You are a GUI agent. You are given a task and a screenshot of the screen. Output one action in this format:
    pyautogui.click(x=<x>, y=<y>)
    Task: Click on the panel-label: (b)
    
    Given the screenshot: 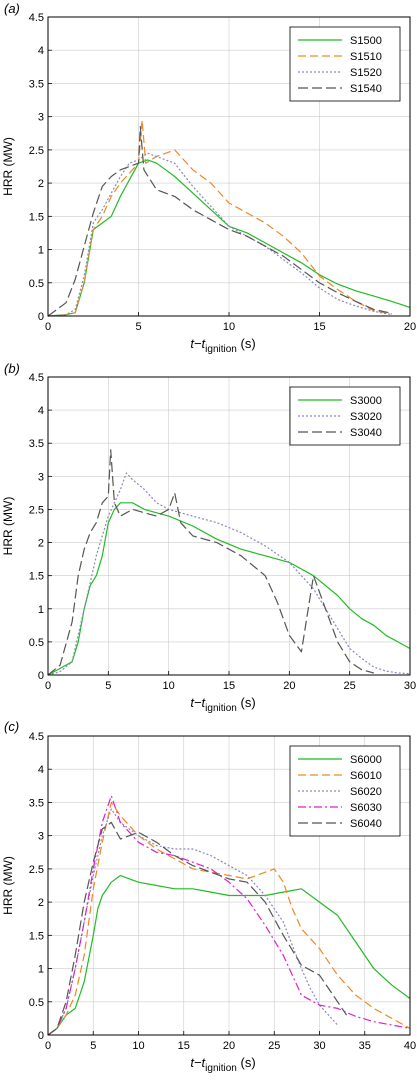 What is the action you would take?
    pyautogui.click(x=12, y=368)
    